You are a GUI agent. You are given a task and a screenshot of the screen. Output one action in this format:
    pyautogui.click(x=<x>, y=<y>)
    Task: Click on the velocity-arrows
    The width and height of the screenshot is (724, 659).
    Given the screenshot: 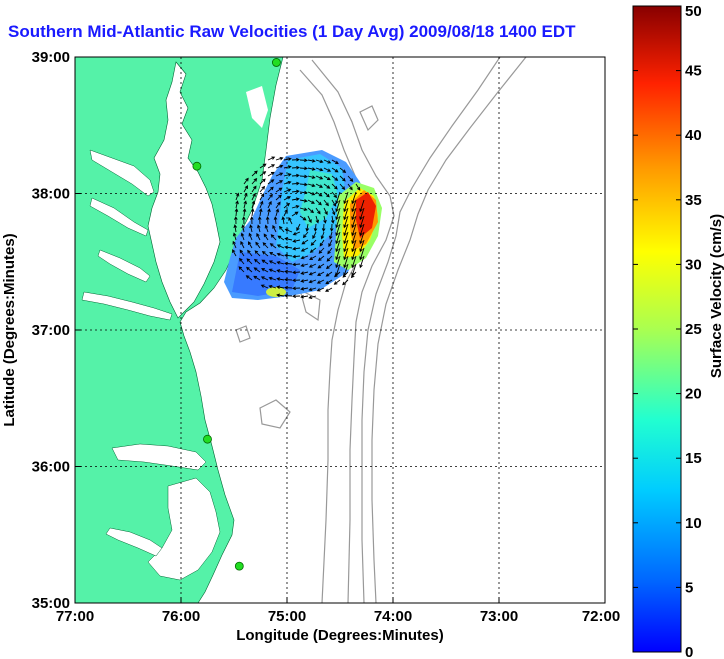 What is the action you would take?
    pyautogui.click(x=298, y=227)
    